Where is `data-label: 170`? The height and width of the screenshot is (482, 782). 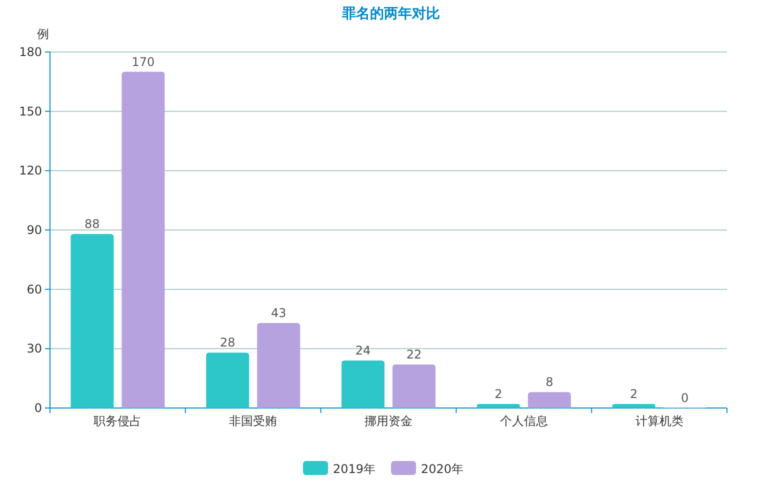
data-label: 170 is located at coordinates (143, 61).